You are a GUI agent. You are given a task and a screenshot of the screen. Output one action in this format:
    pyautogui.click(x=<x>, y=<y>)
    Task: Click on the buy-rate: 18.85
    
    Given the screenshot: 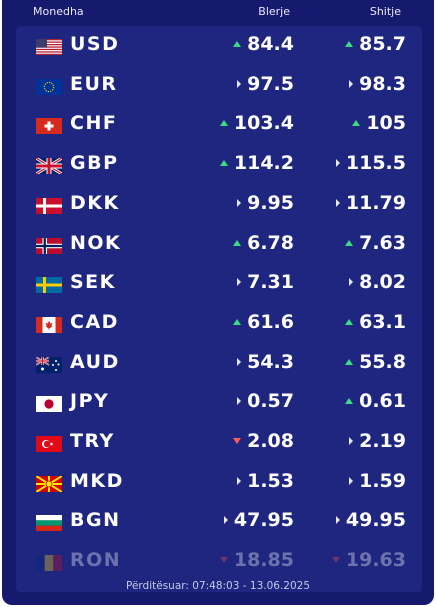 What is the action you would take?
    pyautogui.click(x=256, y=560)
    